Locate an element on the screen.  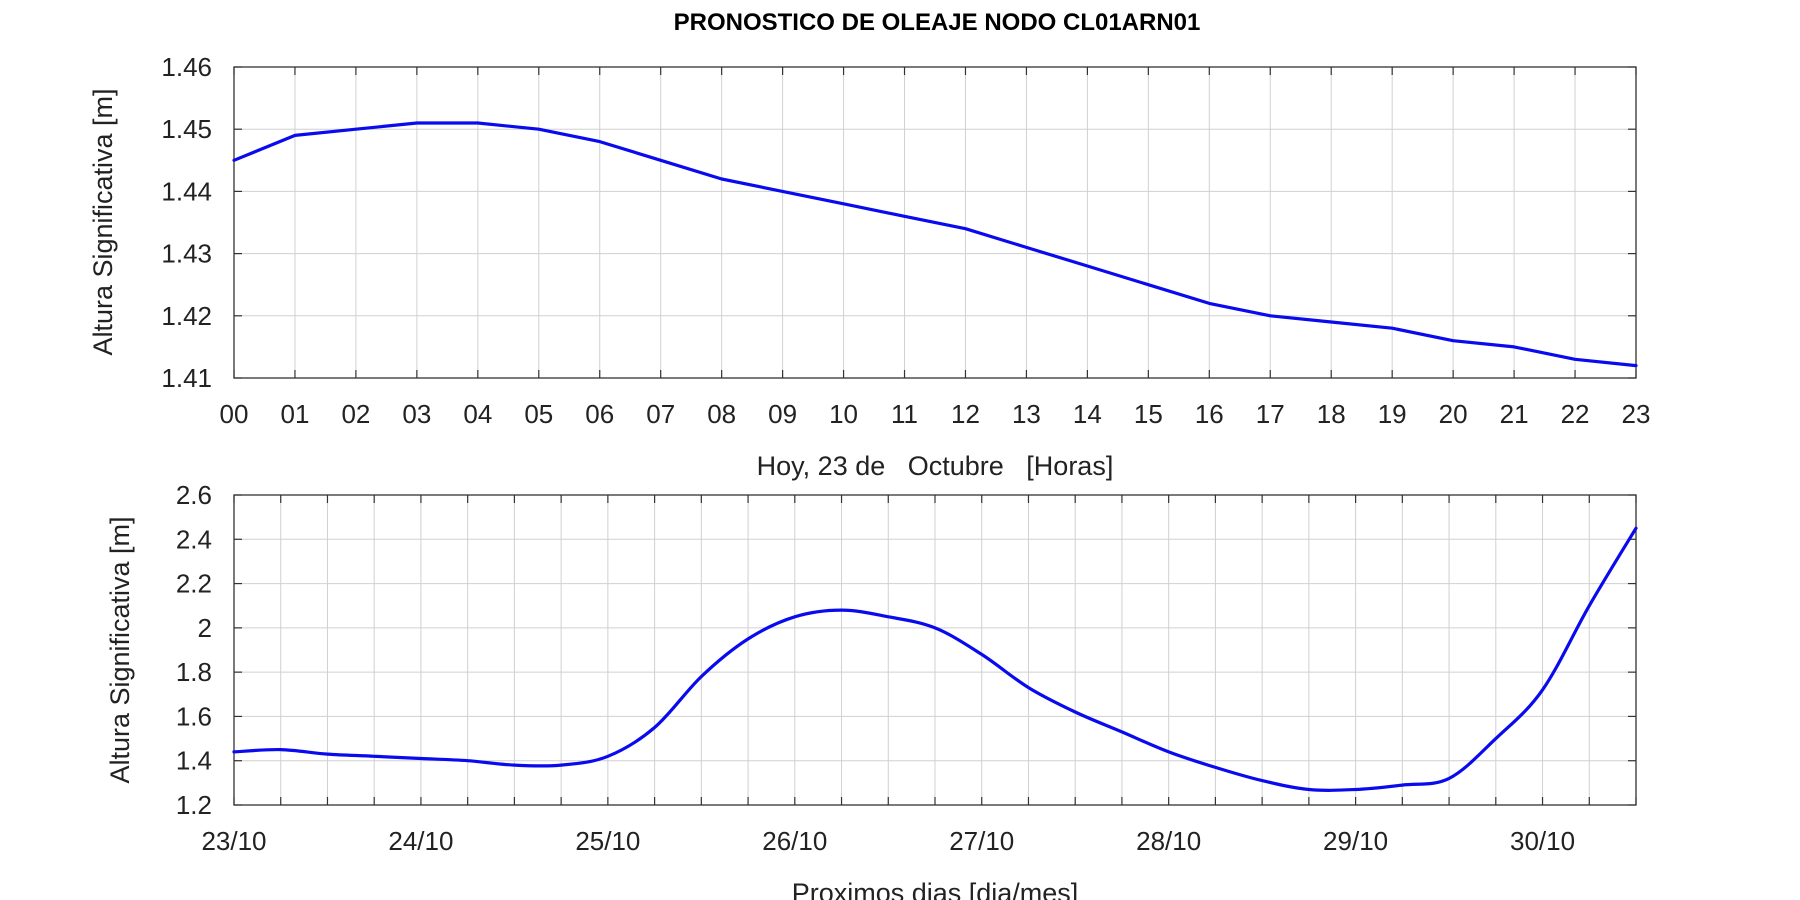
daily-y-tick-label: 2.2 is located at coordinates (194, 584).